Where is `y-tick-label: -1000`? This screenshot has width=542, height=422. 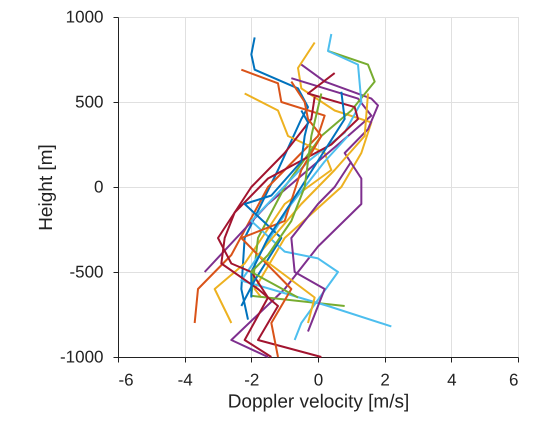 y-tick-label: -1000 is located at coordinates (82, 357).